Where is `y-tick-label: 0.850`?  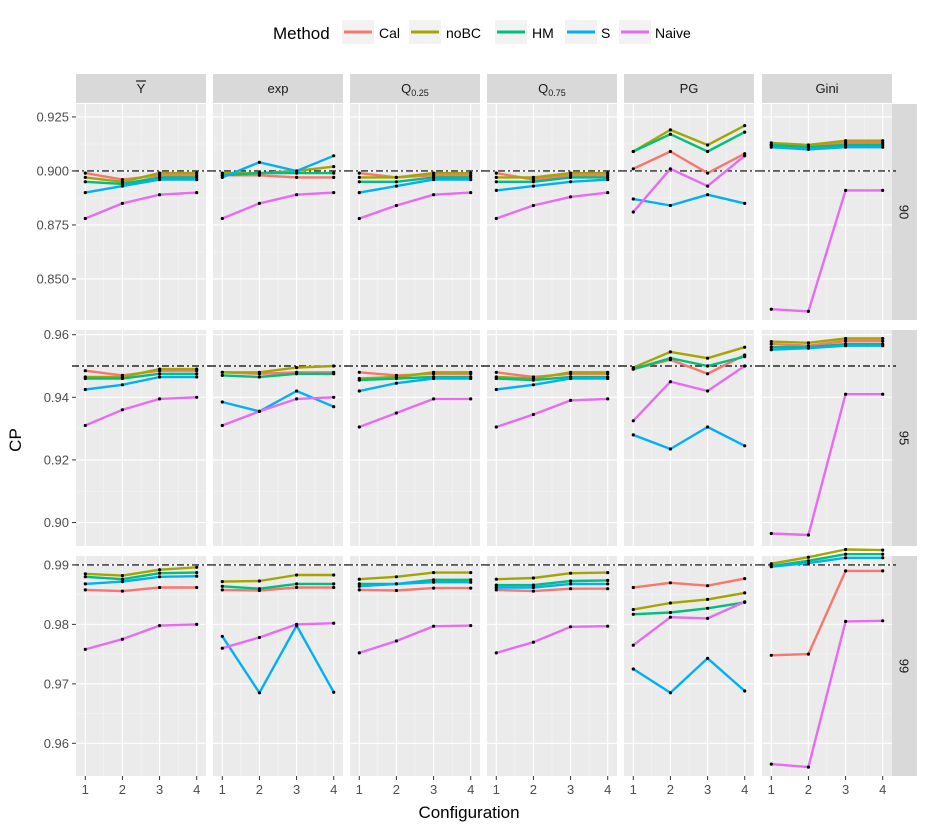
y-tick-label: 0.850 is located at coordinates (52, 278).